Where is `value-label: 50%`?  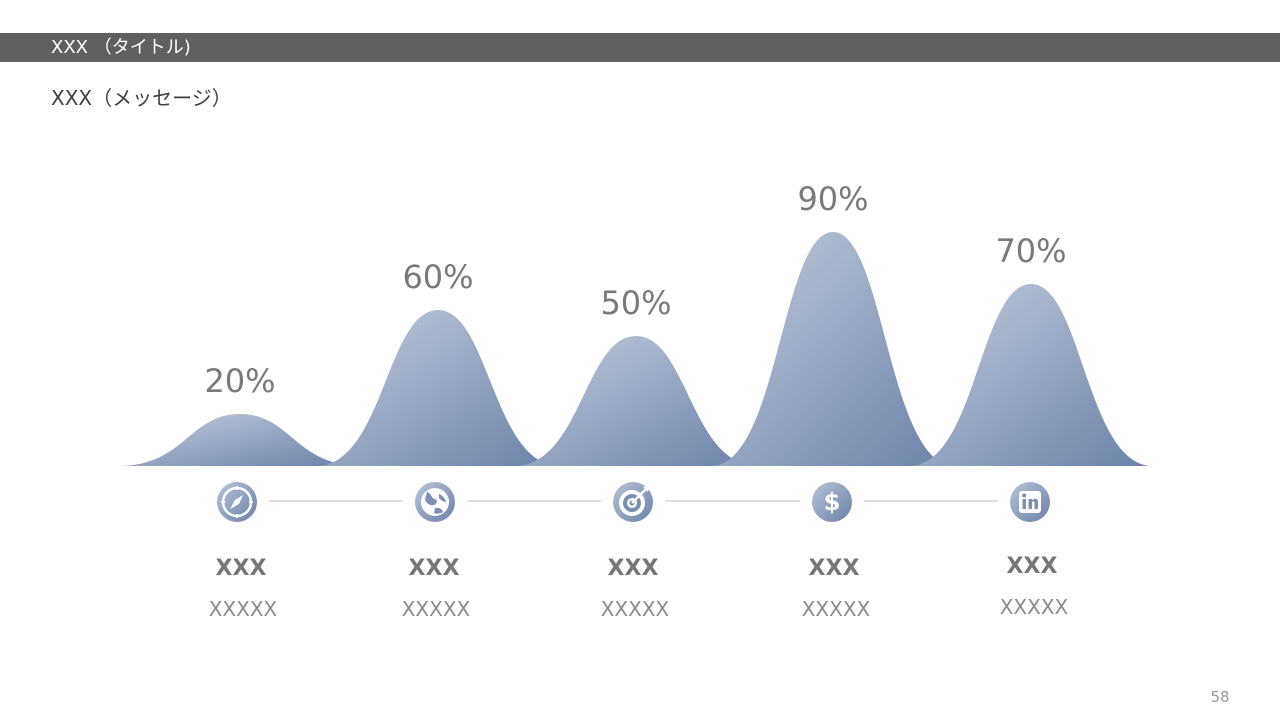
value-label: 50% is located at coordinates (635, 303).